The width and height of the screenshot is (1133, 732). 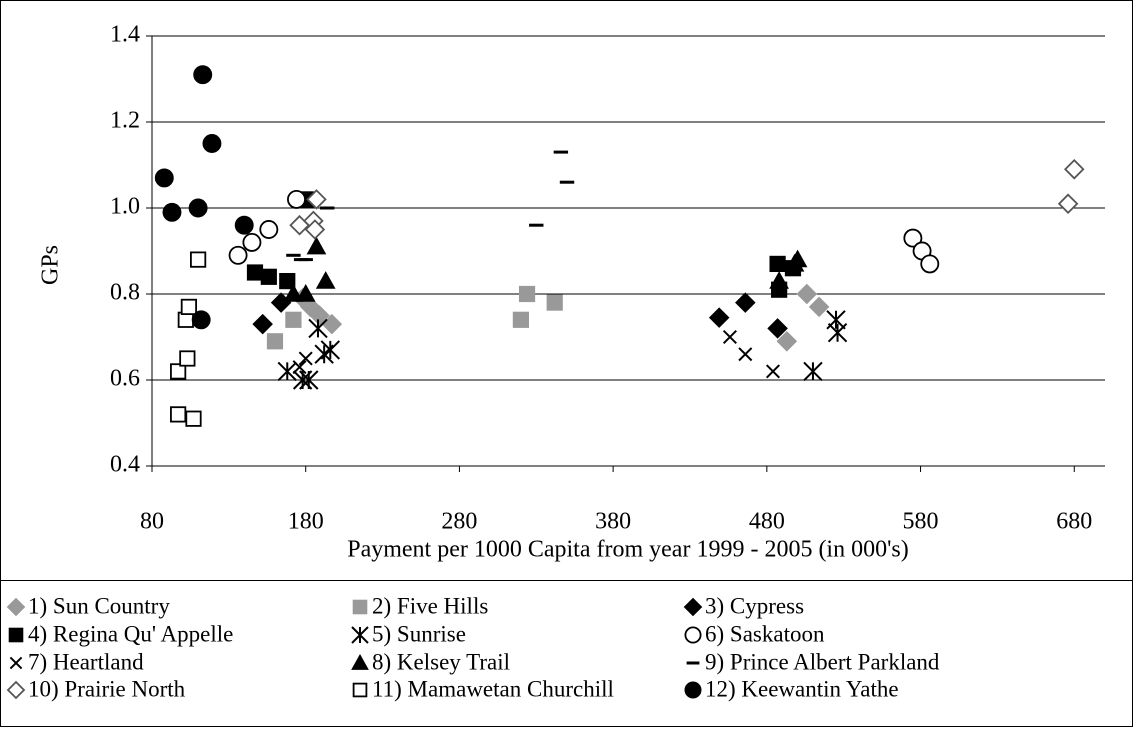 I want to click on legend-text: 2) Five Hills, so click(x=430, y=605).